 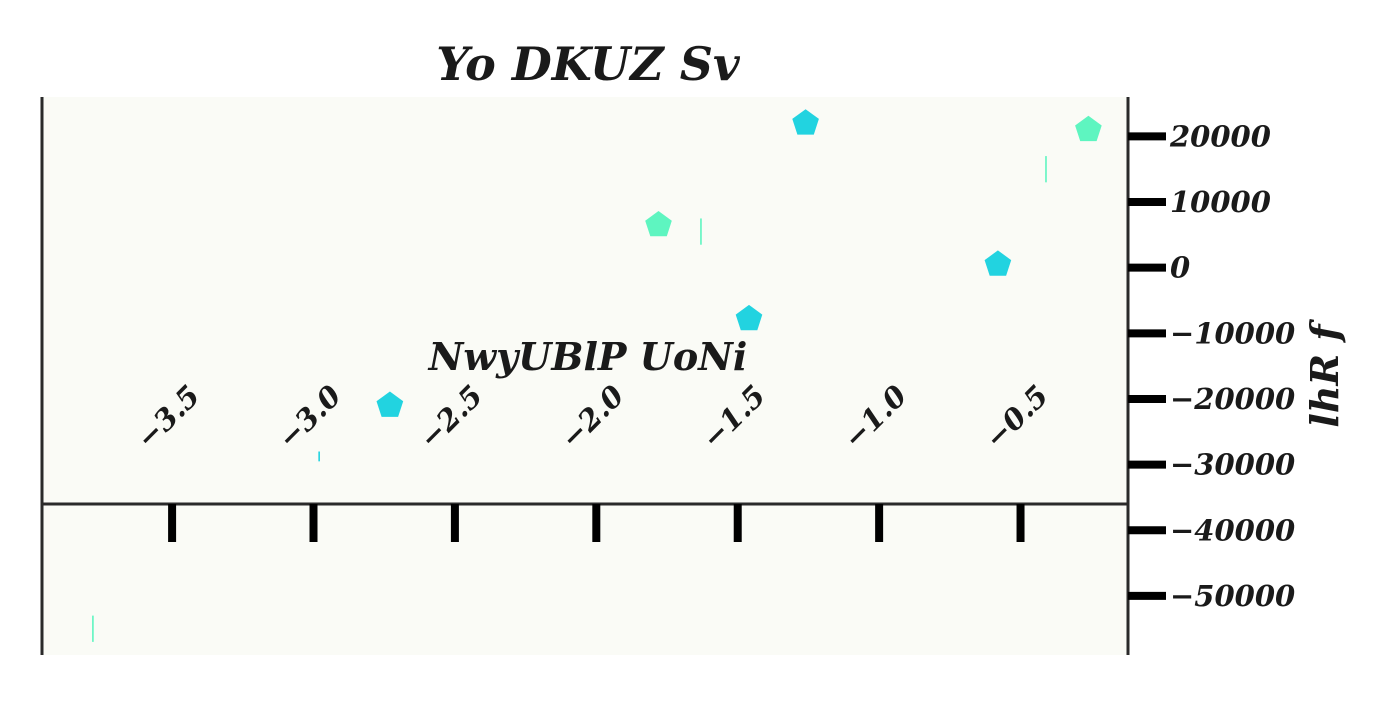 What do you see at coordinates (1232, 530) in the screenshot?
I see `y-tick-label: −40000` at bounding box center [1232, 530].